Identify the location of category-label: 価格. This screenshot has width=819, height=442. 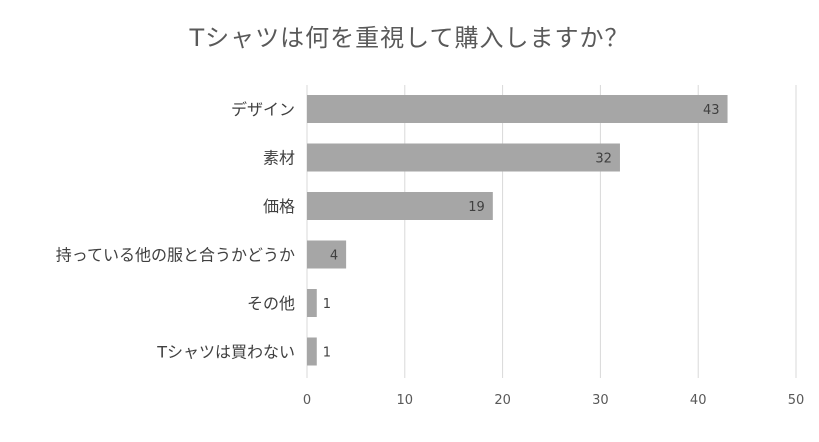
(279, 206).